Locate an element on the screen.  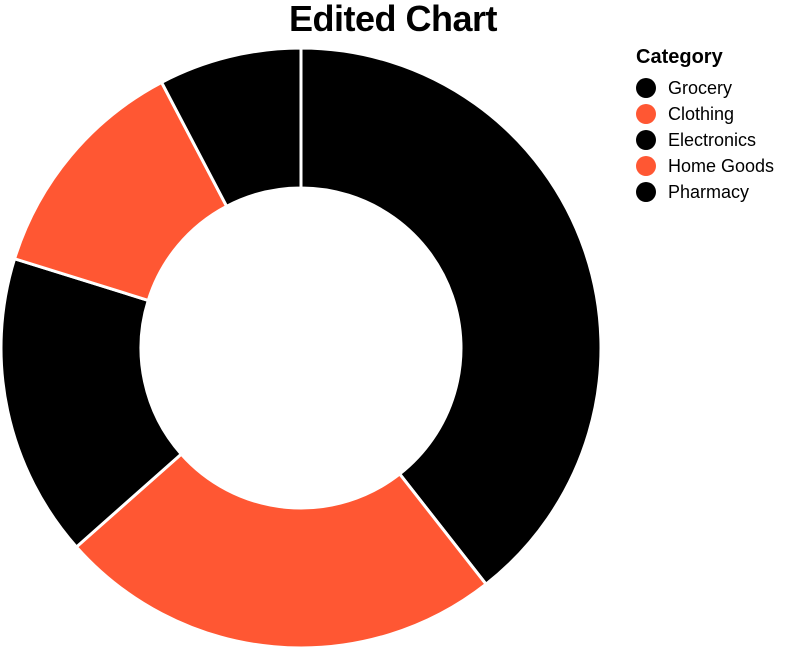
donut-slice-home-goods is located at coordinates (120, 191).